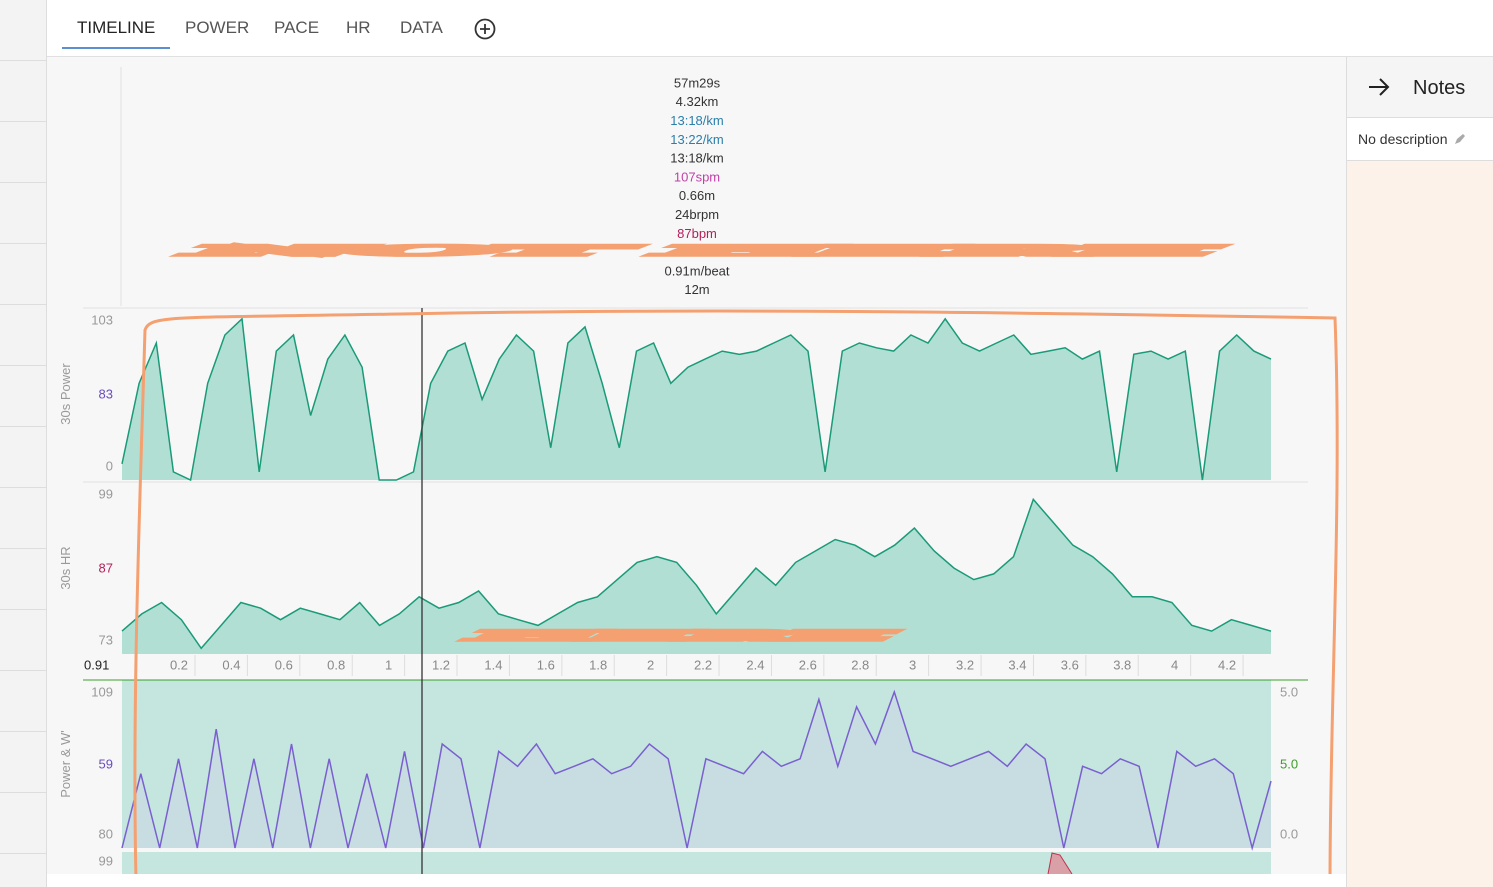 The image size is (1493, 887). Describe the element at coordinates (102, 691) in the screenshot. I see `y-label: 109` at that location.